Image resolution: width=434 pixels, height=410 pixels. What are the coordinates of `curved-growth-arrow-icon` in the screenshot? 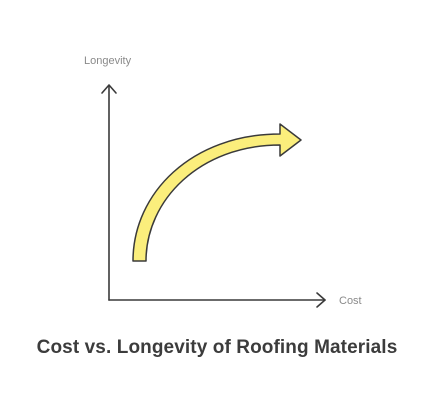 It's located at (217, 192).